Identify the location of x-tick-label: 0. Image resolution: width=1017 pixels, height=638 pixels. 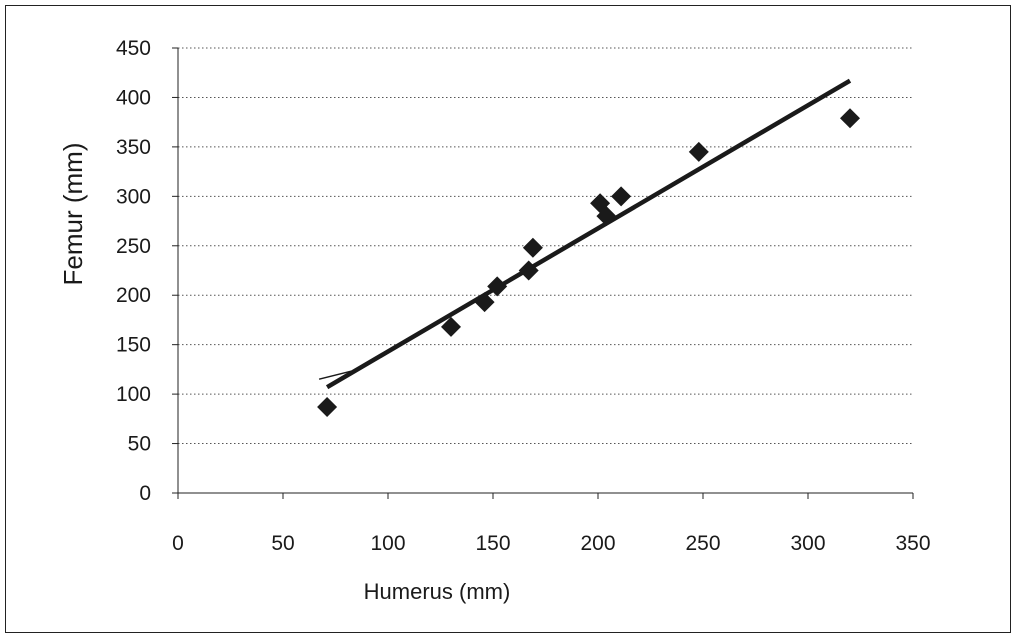
(178, 543).